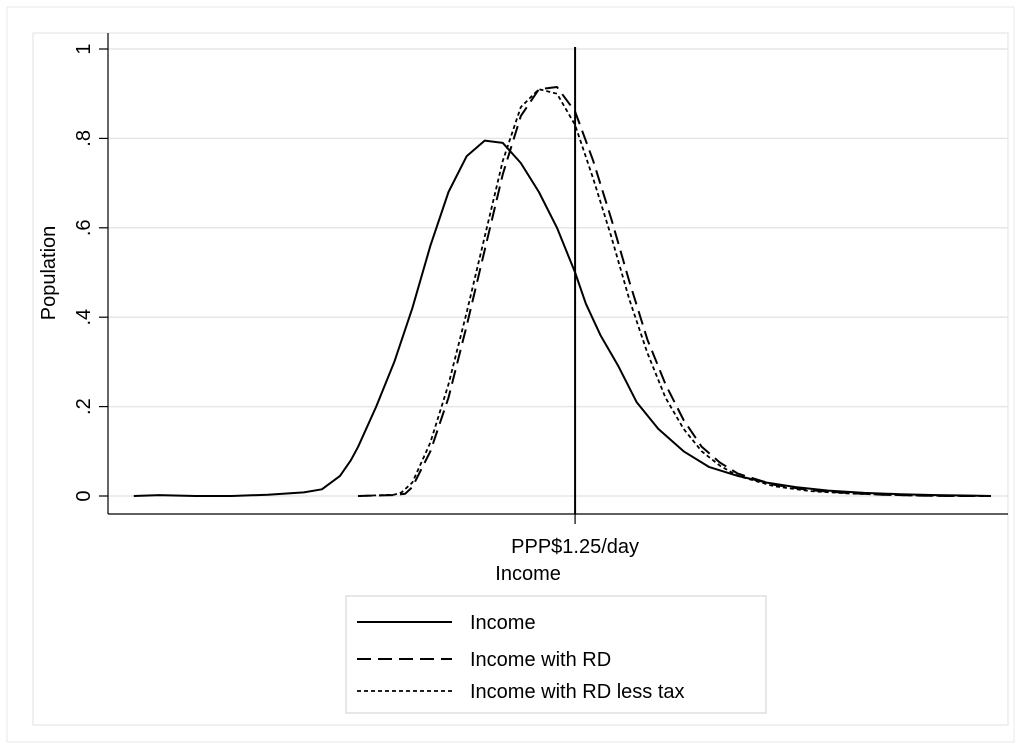  I want to click on legend-label-income-rd-less-tax: Income with RD less tax, so click(577, 692).